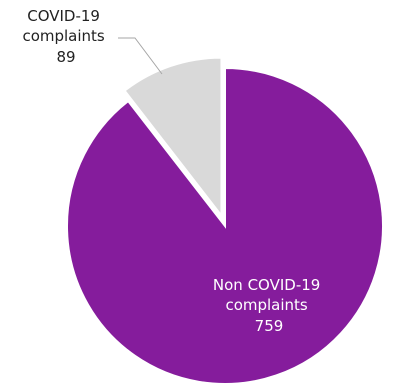 This screenshot has height=386, width=401. What do you see at coordinates (63, 16) in the screenshot?
I see `slice-label-covid-line-1: COVID-19` at bounding box center [63, 16].